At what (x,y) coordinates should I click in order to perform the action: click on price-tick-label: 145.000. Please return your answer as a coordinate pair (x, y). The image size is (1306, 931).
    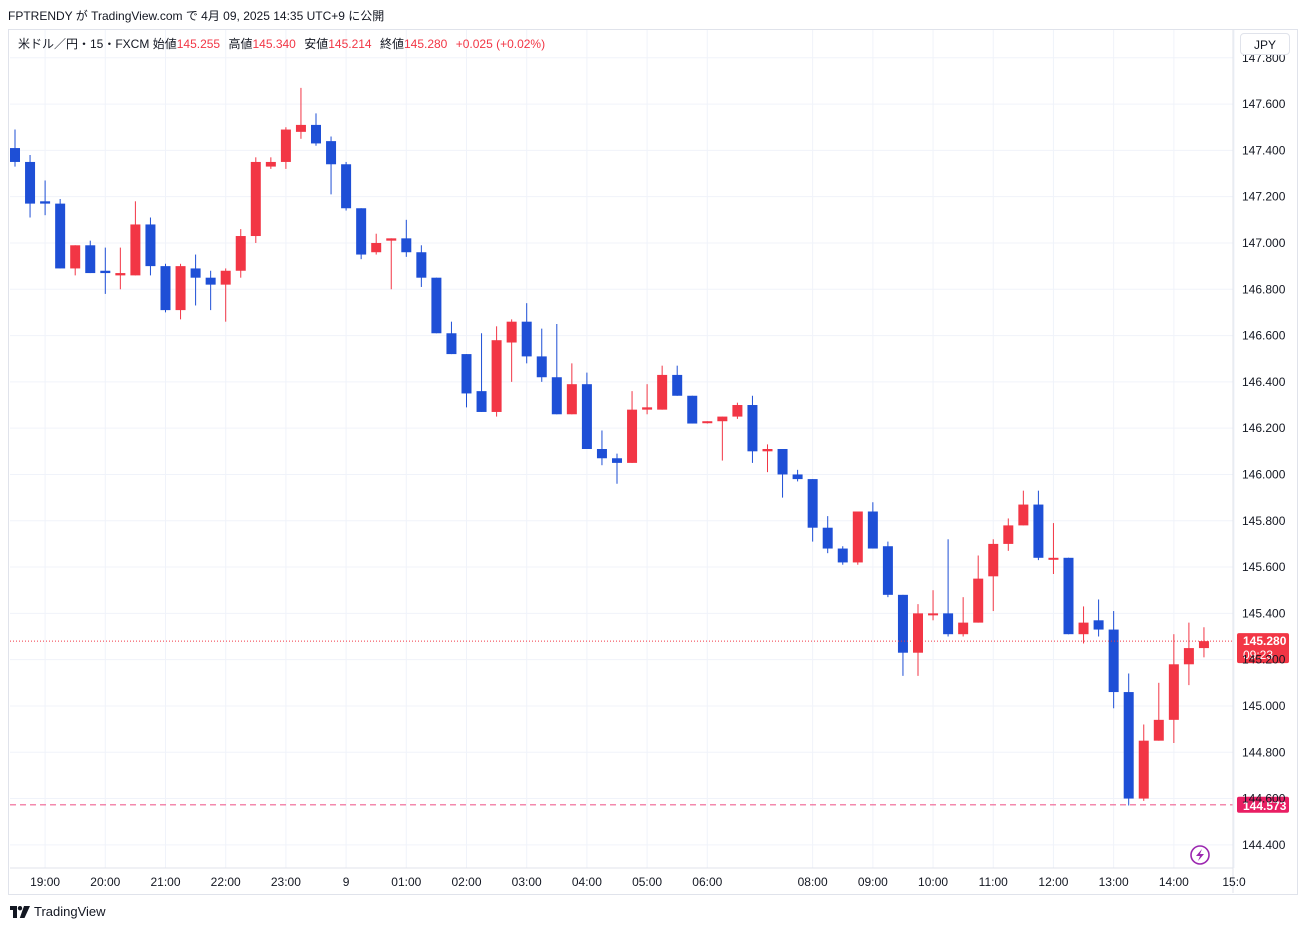
    Looking at the image, I should click on (1264, 706).